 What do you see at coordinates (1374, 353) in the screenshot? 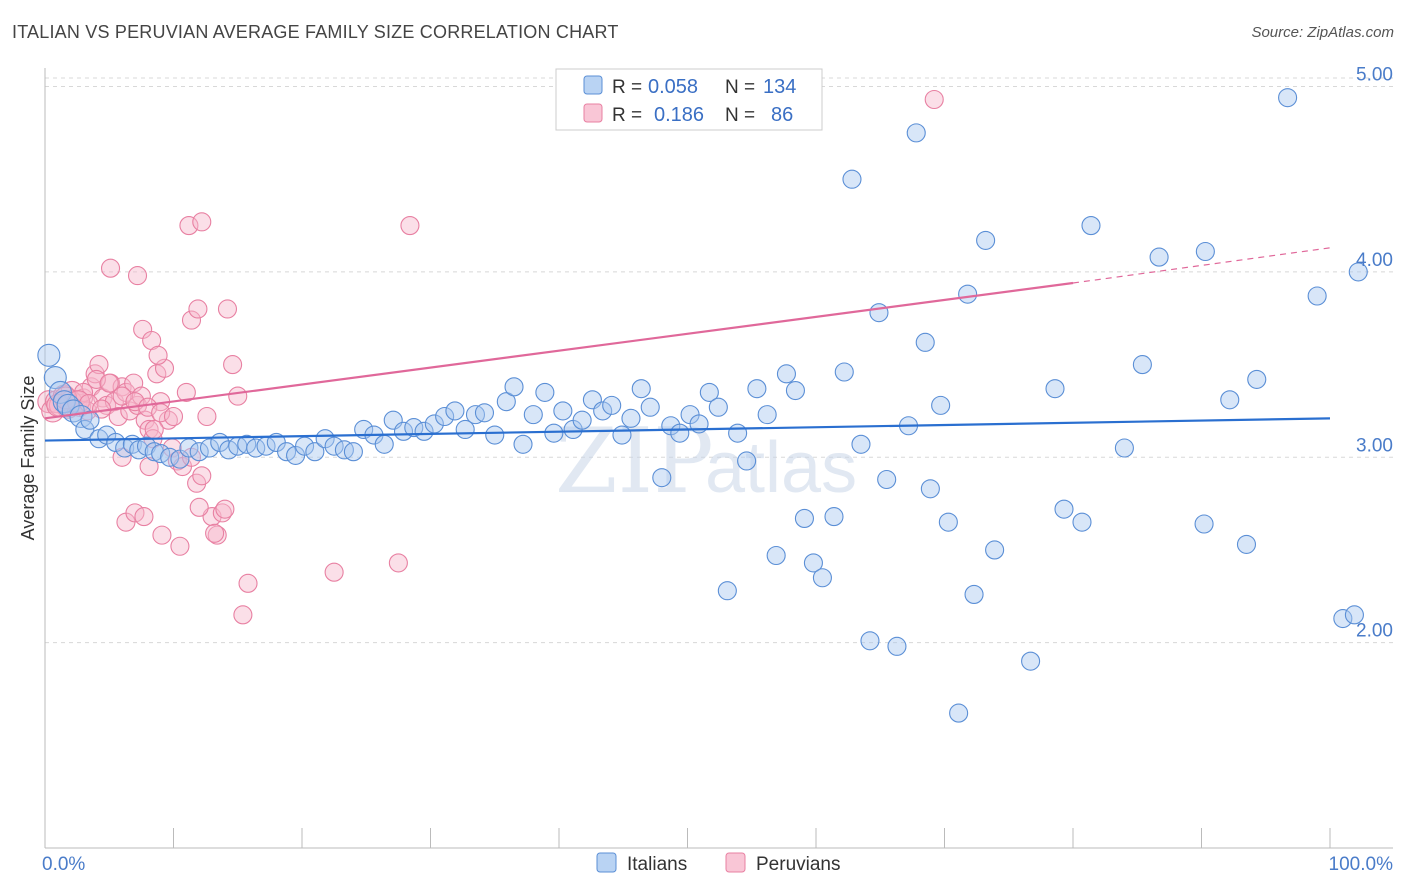
I see `y-tick-labels: 2.00 3.00 4.00 5.00` at bounding box center [1374, 353].